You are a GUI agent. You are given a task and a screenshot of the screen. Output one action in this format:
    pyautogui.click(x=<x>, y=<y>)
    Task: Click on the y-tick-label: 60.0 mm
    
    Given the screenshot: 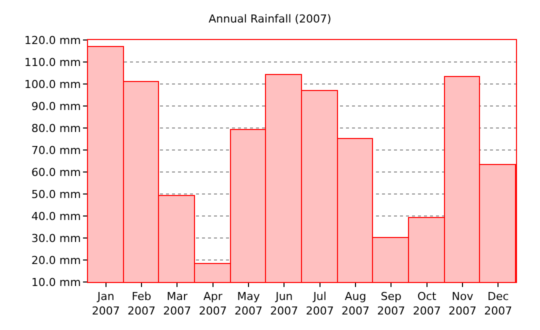 What is the action you would take?
    pyautogui.click(x=56, y=172)
    